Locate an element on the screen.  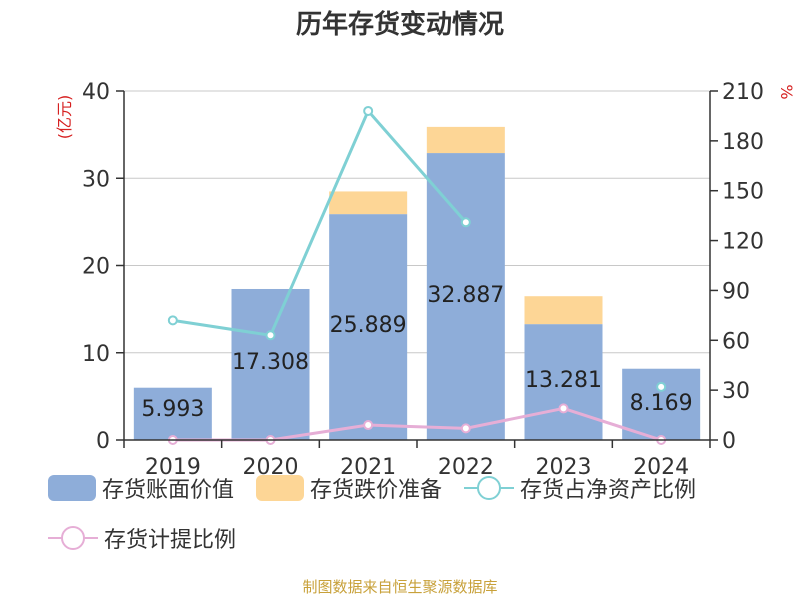
legend-swatch-net-asset-ratio is located at coordinates (489, 488).